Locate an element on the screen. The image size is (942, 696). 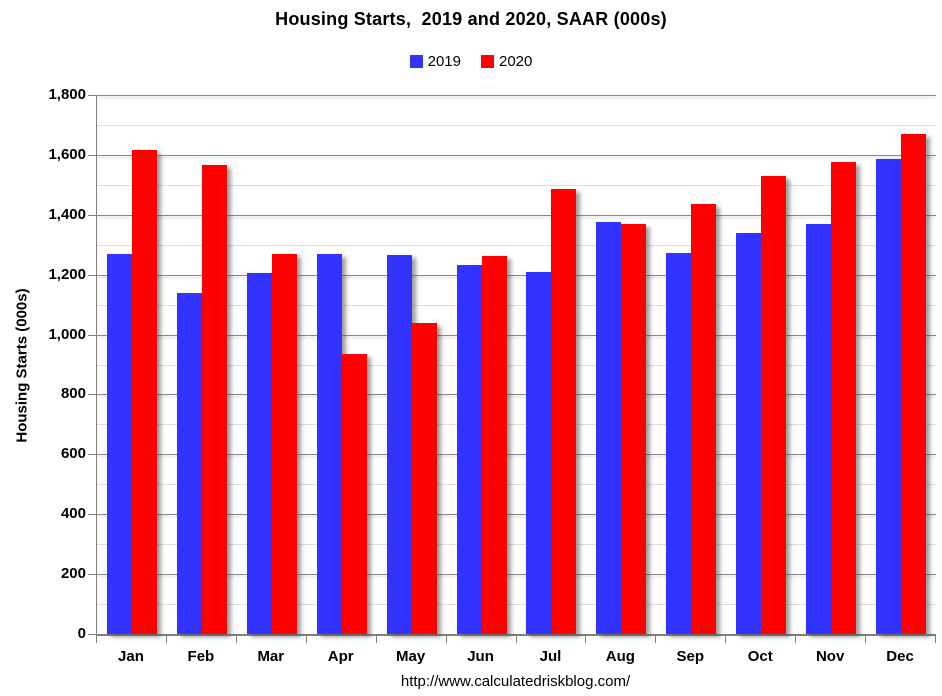
x-tick-label-mar: Mar is located at coordinates (271, 656).